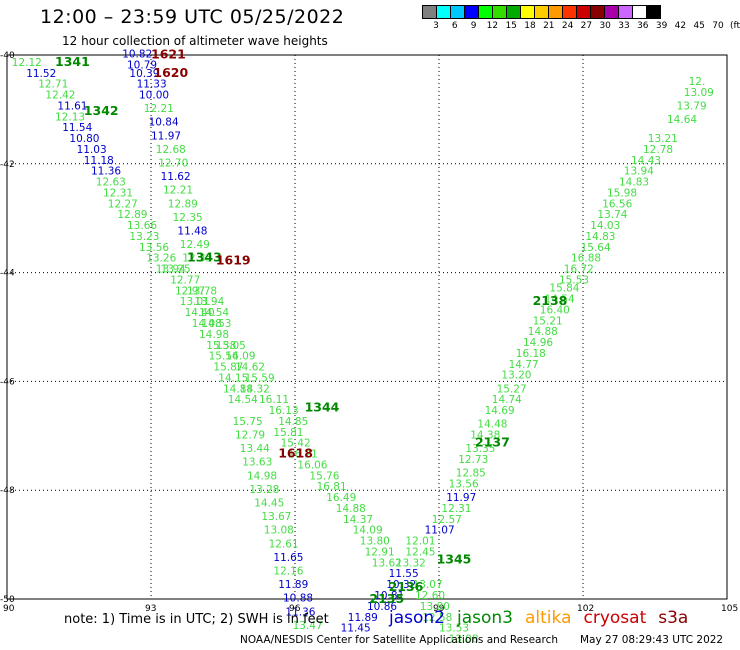 The width and height of the screenshot is (740, 650). Describe the element at coordinates (653, 12) in the screenshot. I see `legend-swatch` at that location.